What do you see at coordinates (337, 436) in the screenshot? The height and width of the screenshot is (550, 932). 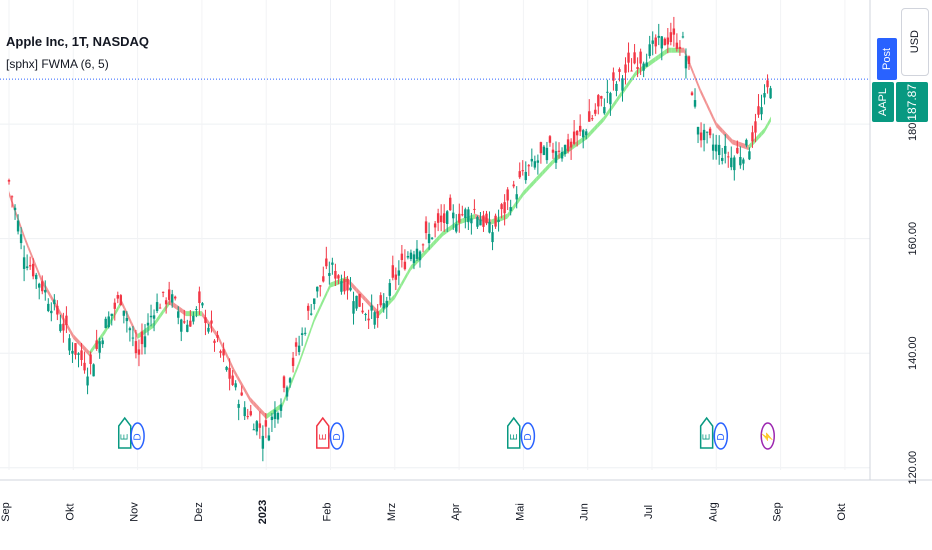 I see `dividend-marker-label: D` at bounding box center [337, 436].